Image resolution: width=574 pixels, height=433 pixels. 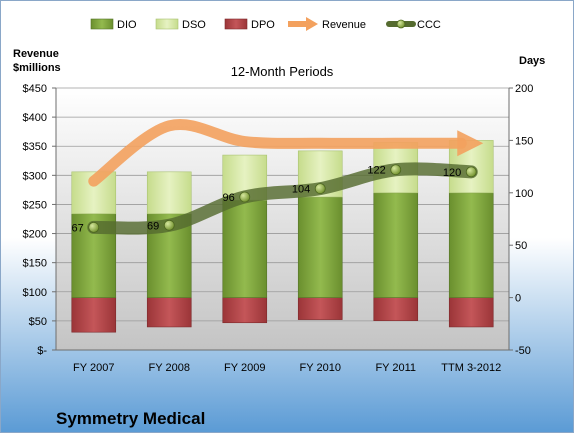 What do you see at coordinates (524, 141) in the screenshot?
I see `right-tick-label: 150` at bounding box center [524, 141].